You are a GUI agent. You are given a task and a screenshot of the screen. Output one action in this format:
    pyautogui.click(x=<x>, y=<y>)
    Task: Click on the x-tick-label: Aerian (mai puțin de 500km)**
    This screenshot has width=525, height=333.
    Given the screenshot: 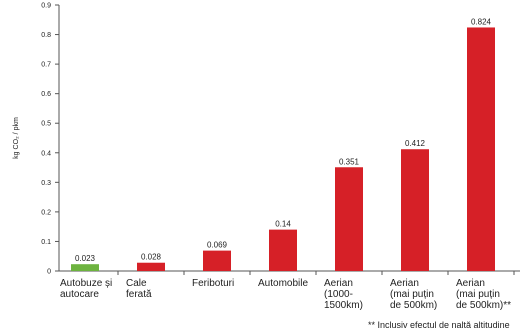 What is the action you would take?
    pyautogui.click(x=484, y=294)
    